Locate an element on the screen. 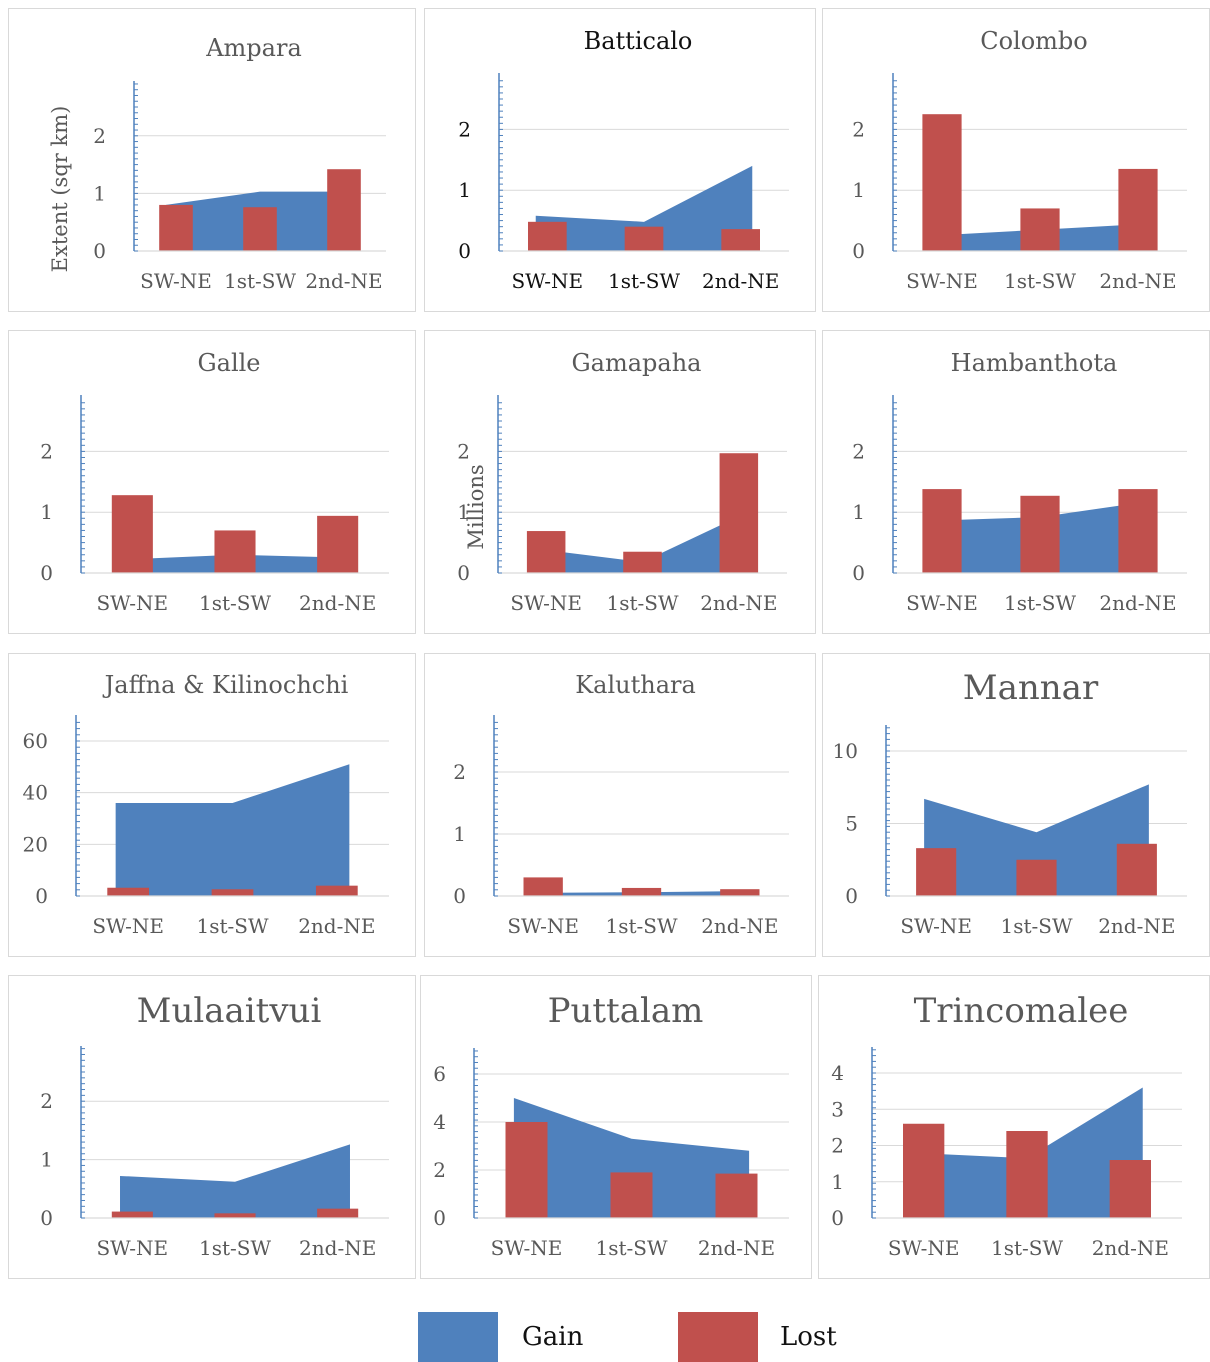  chart-panel-hambanthota: 0 1 2 SW-NE 1st-SW 2nd-NE Hambanthota is located at coordinates (1016, 482).